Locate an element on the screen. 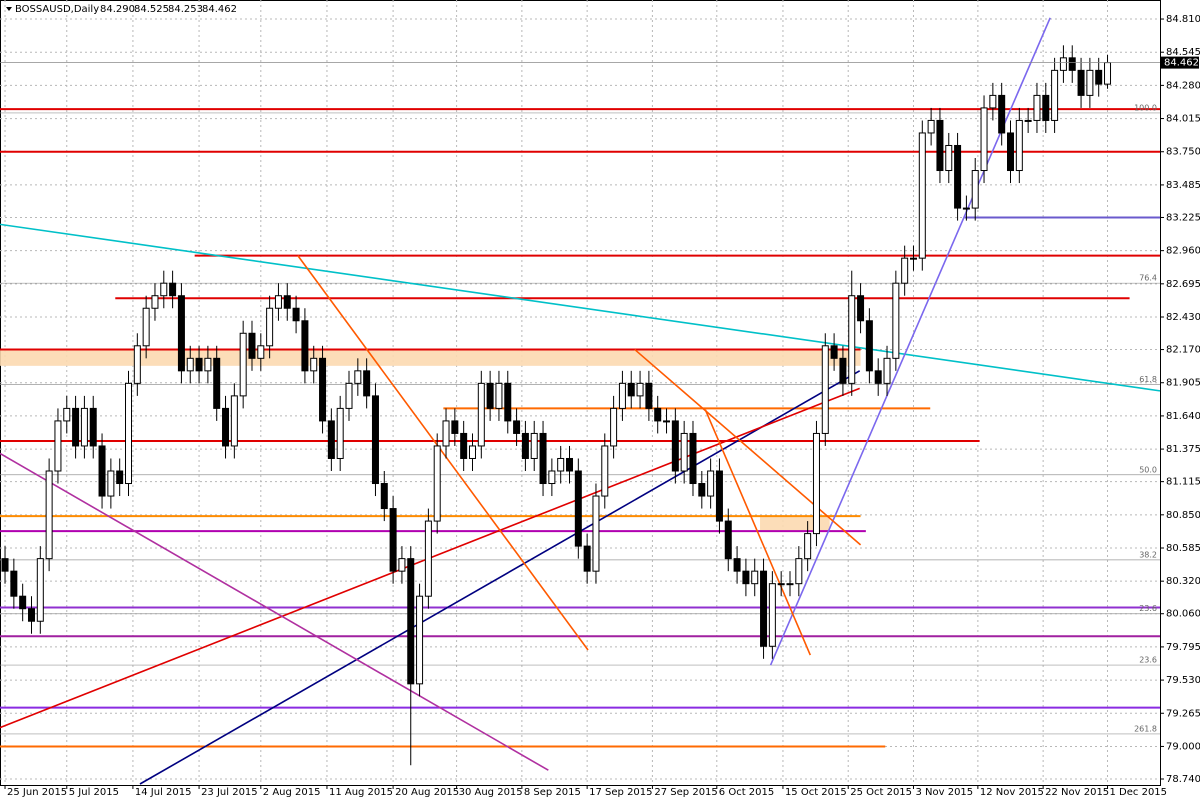  ohlc-value: 84.290 is located at coordinates (117, 9).